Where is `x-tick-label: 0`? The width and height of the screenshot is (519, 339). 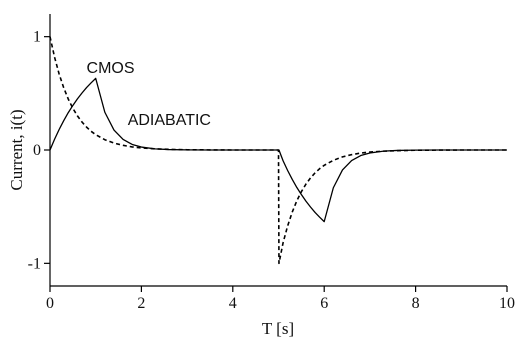
x-tick-label: 0 is located at coordinates (50, 303).